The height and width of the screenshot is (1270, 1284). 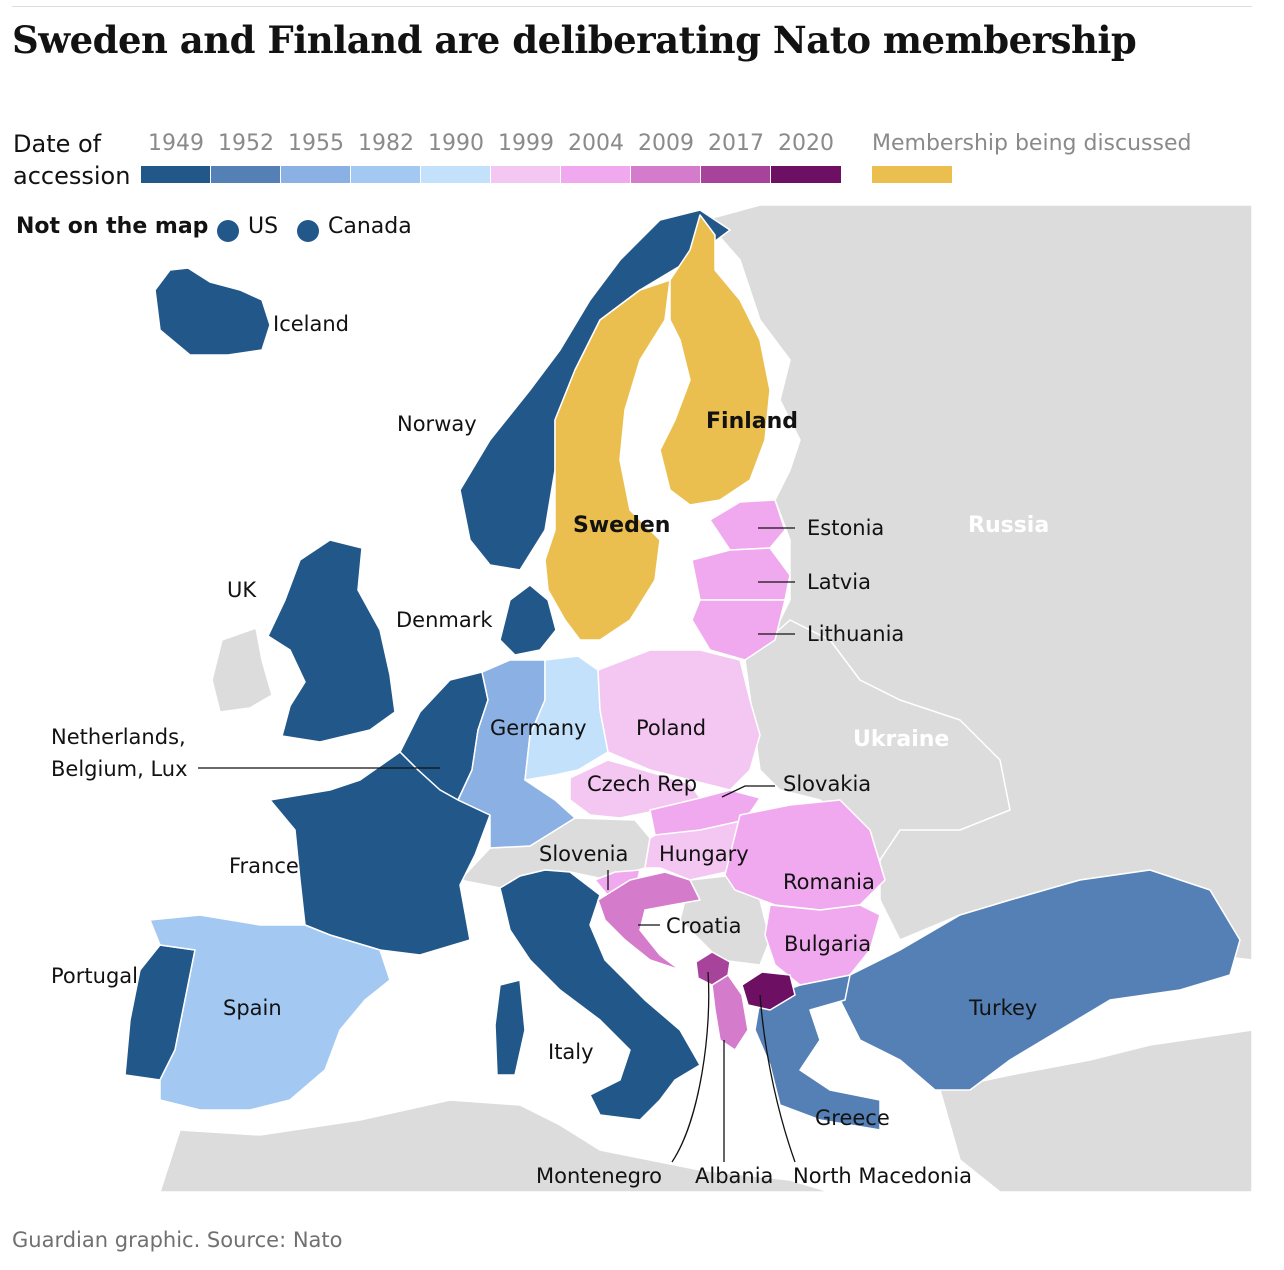 What do you see at coordinates (748, 791) in the screenshot?
I see `slovakia-leader` at bounding box center [748, 791].